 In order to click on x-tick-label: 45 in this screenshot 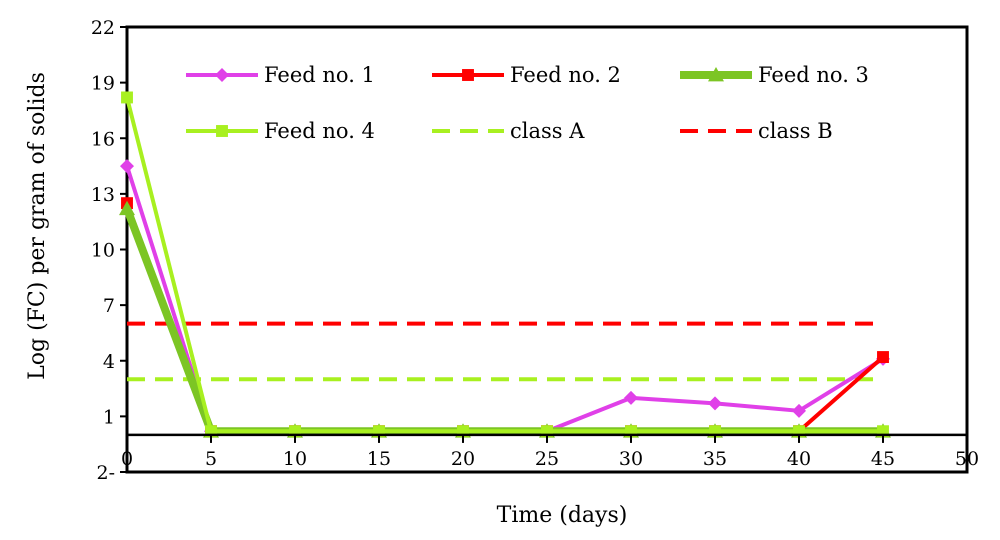, I will do `click(883, 459)`.